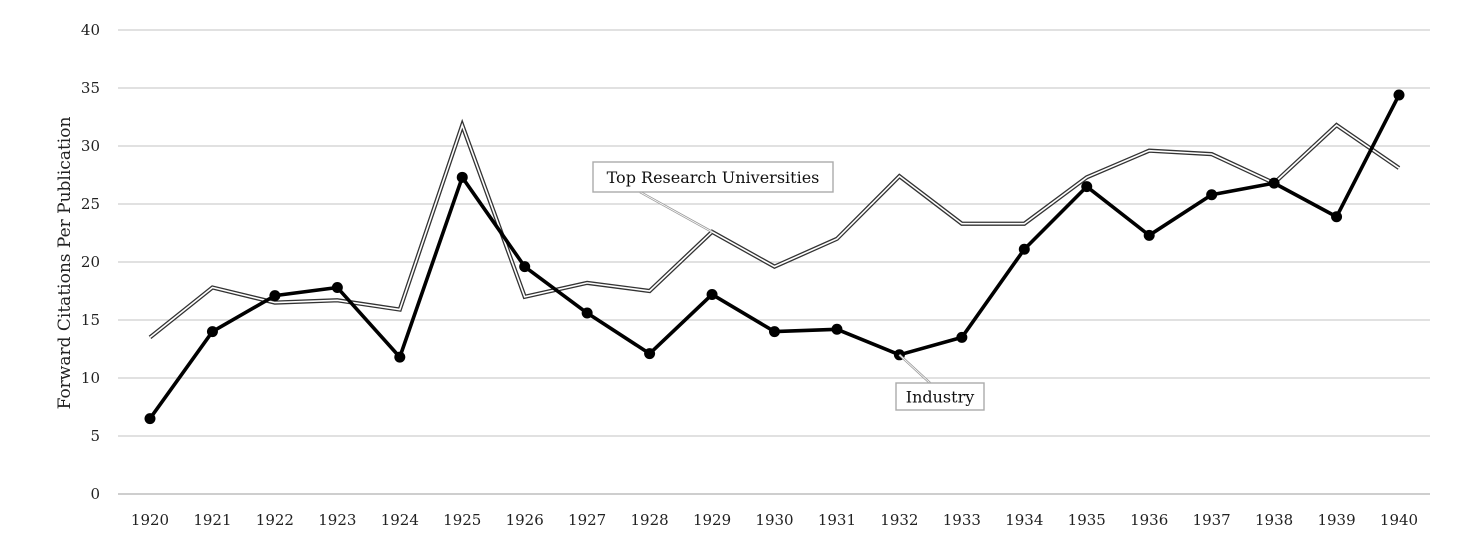 Image resolution: width=1480 pixels, height=544 pixels. Describe the element at coordinates (962, 520) in the screenshot. I see `x-tick-label: 1933` at that location.